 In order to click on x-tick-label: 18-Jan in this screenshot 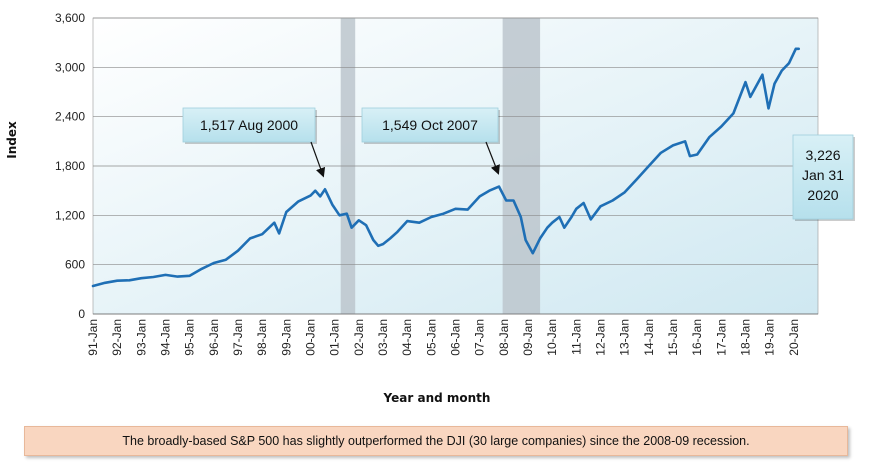, I will do `click(746, 337)`.